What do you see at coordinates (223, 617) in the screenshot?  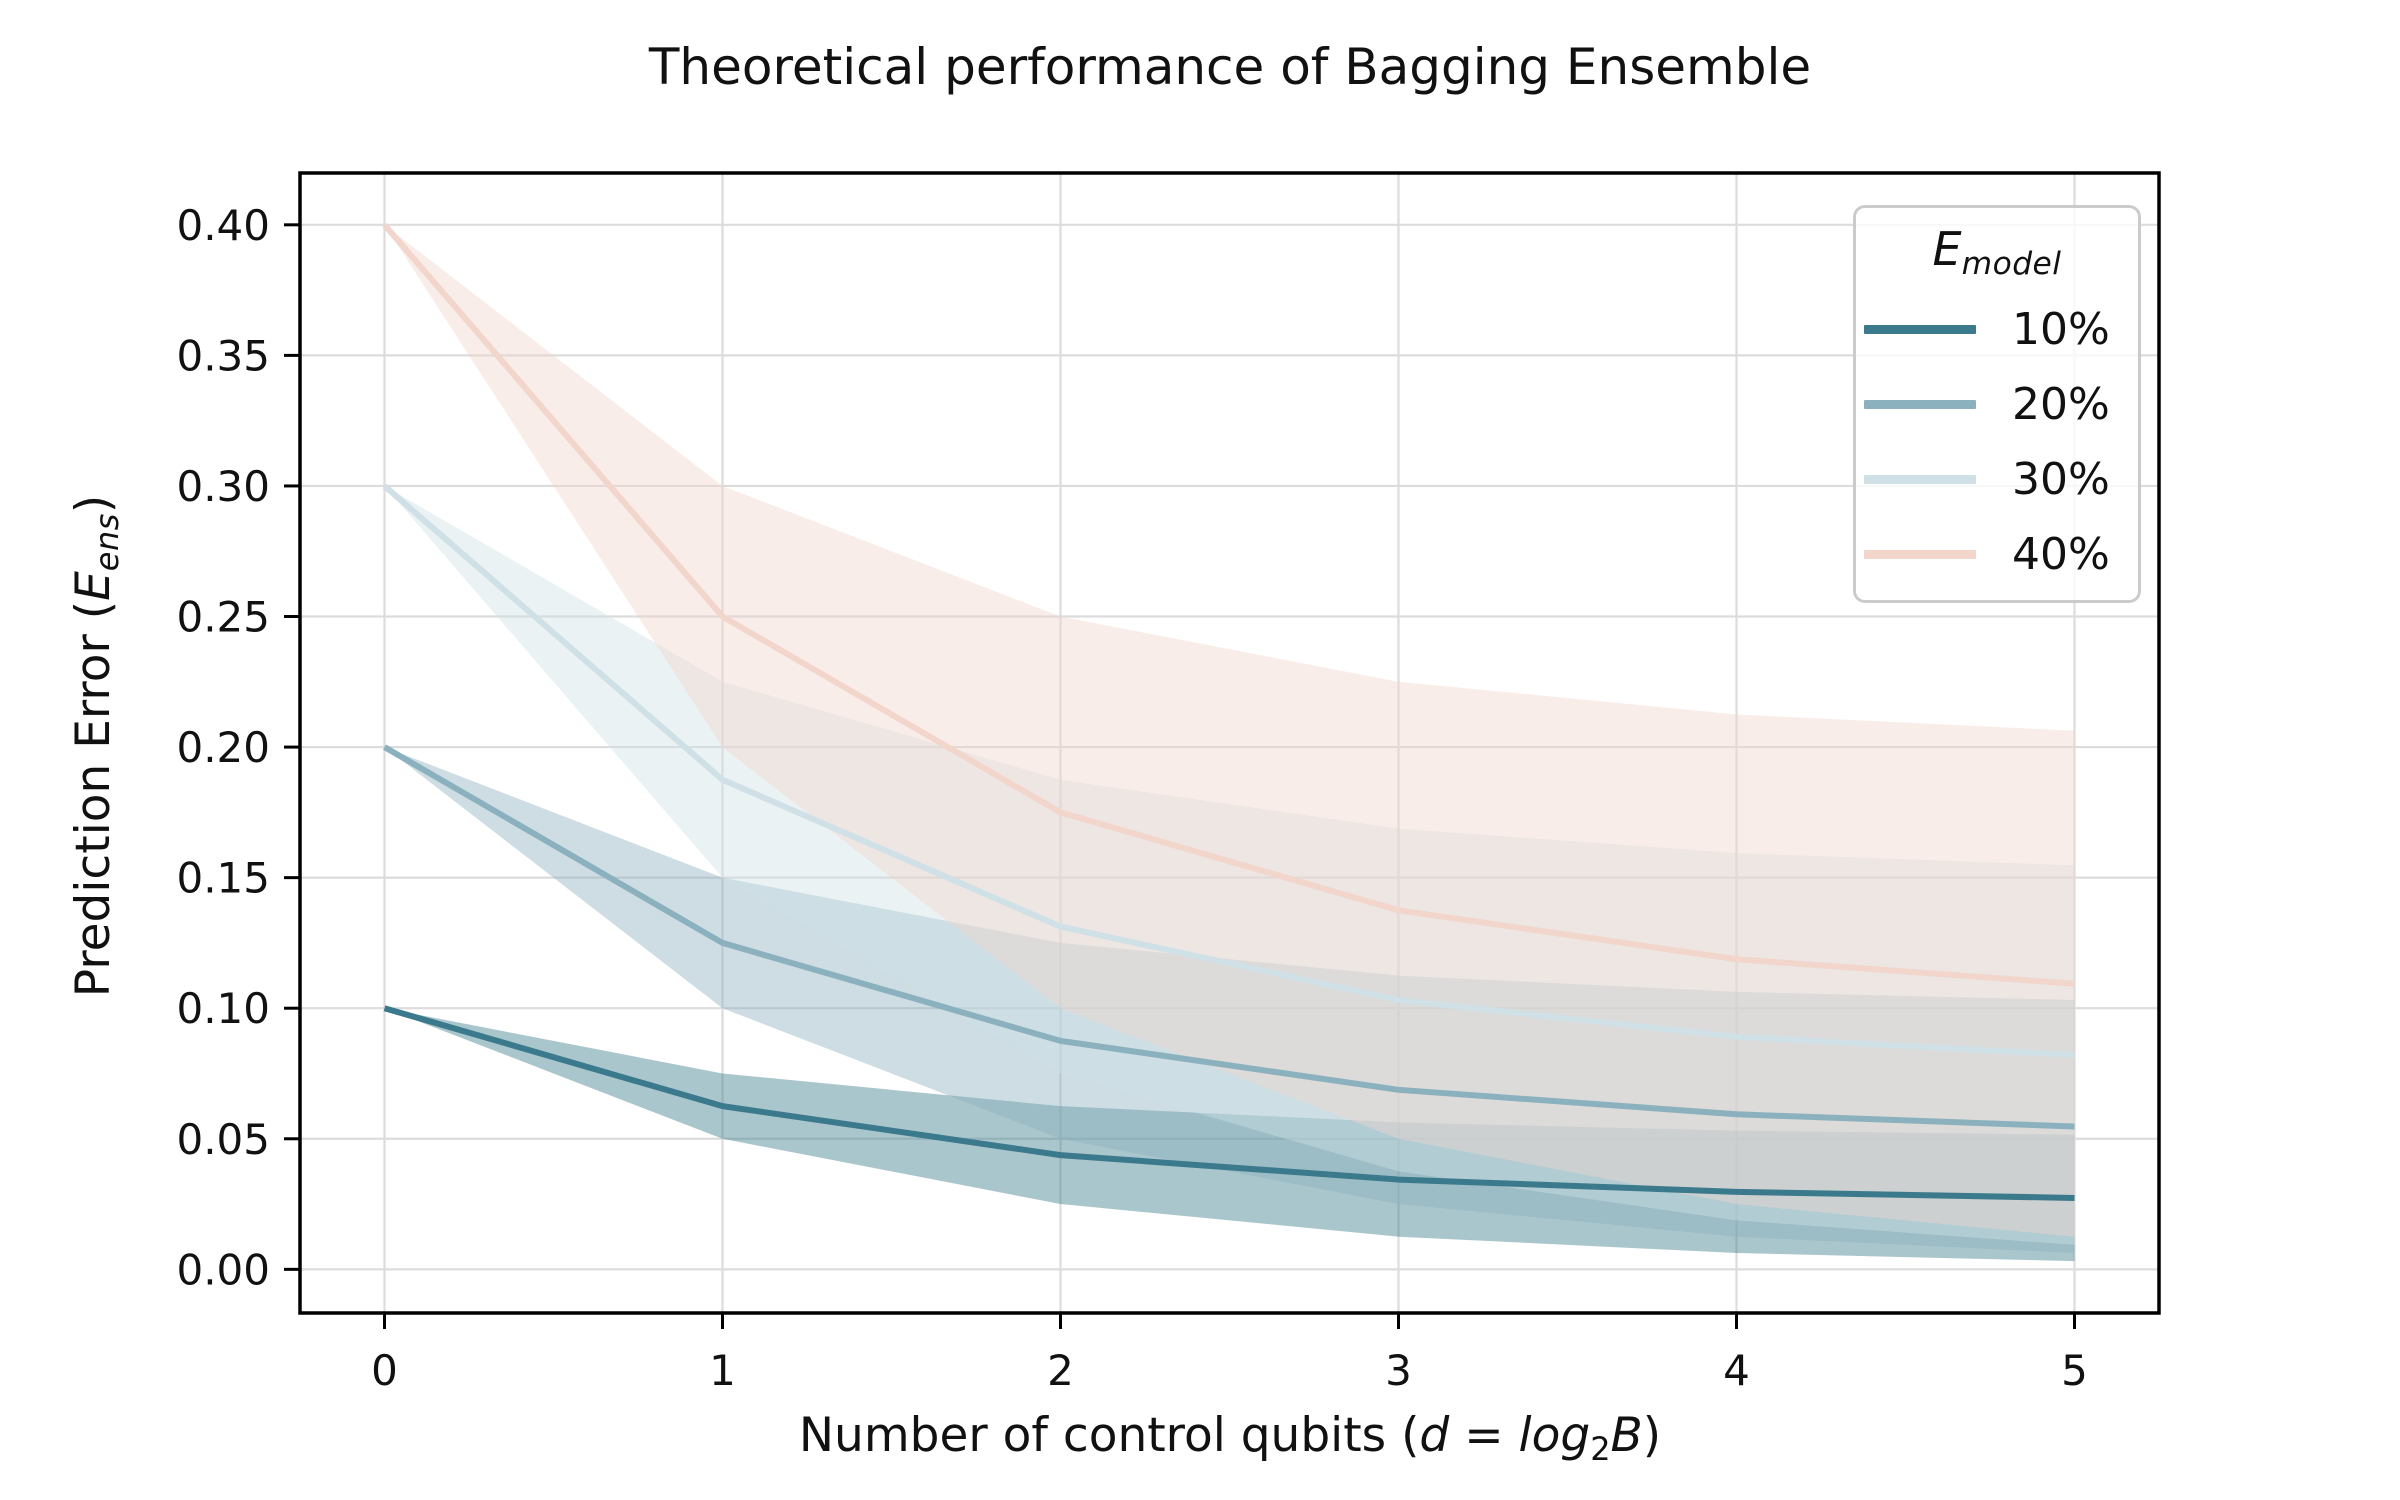 I see `y-tick-label: 0.25` at bounding box center [223, 617].